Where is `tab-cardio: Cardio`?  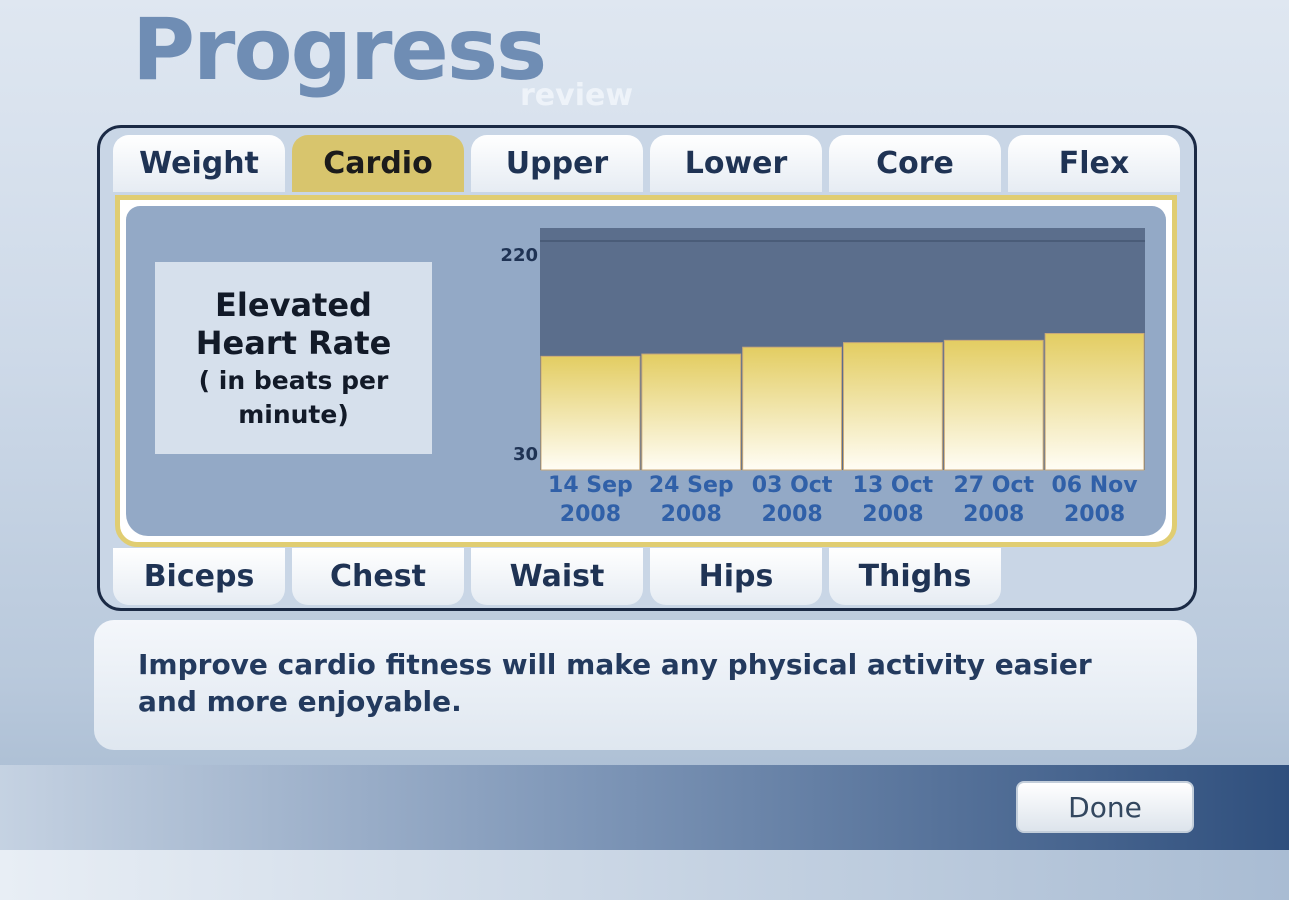 tab-cardio: Cardio is located at coordinates (378, 163).